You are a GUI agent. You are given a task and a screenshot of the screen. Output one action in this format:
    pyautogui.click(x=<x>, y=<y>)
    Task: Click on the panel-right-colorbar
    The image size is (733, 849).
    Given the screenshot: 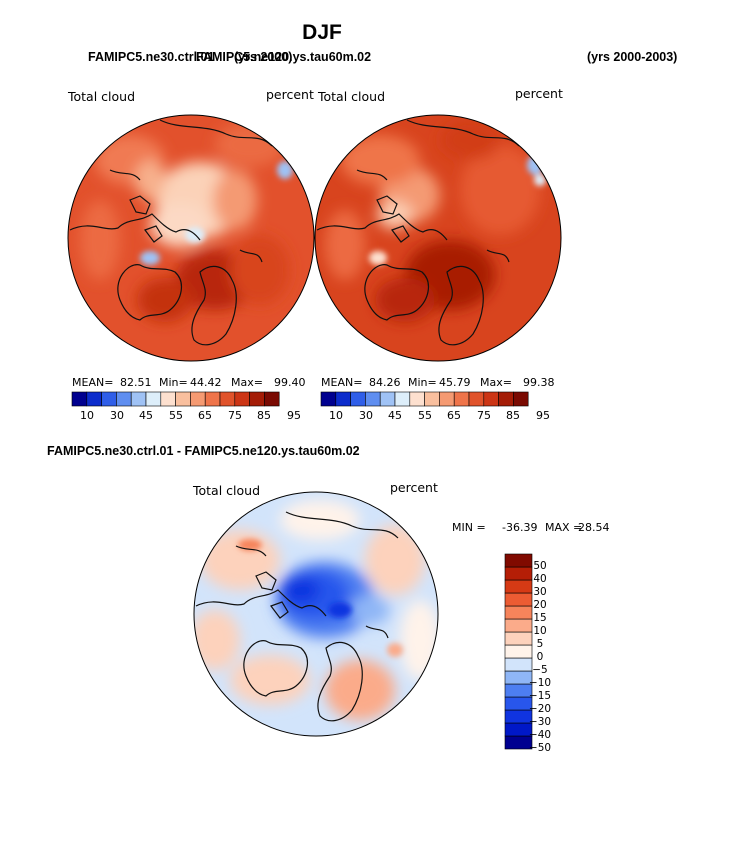 What is the action you would take?
    pyautogui.click(x=424, y=399)
    